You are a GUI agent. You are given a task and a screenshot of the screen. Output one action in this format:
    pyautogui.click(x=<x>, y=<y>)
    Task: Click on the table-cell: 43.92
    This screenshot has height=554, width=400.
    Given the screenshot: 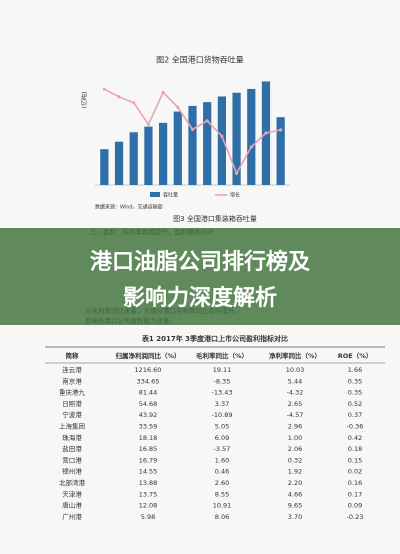 What is the action you would take?
    pyautogui.click(x=148, y=415)
    